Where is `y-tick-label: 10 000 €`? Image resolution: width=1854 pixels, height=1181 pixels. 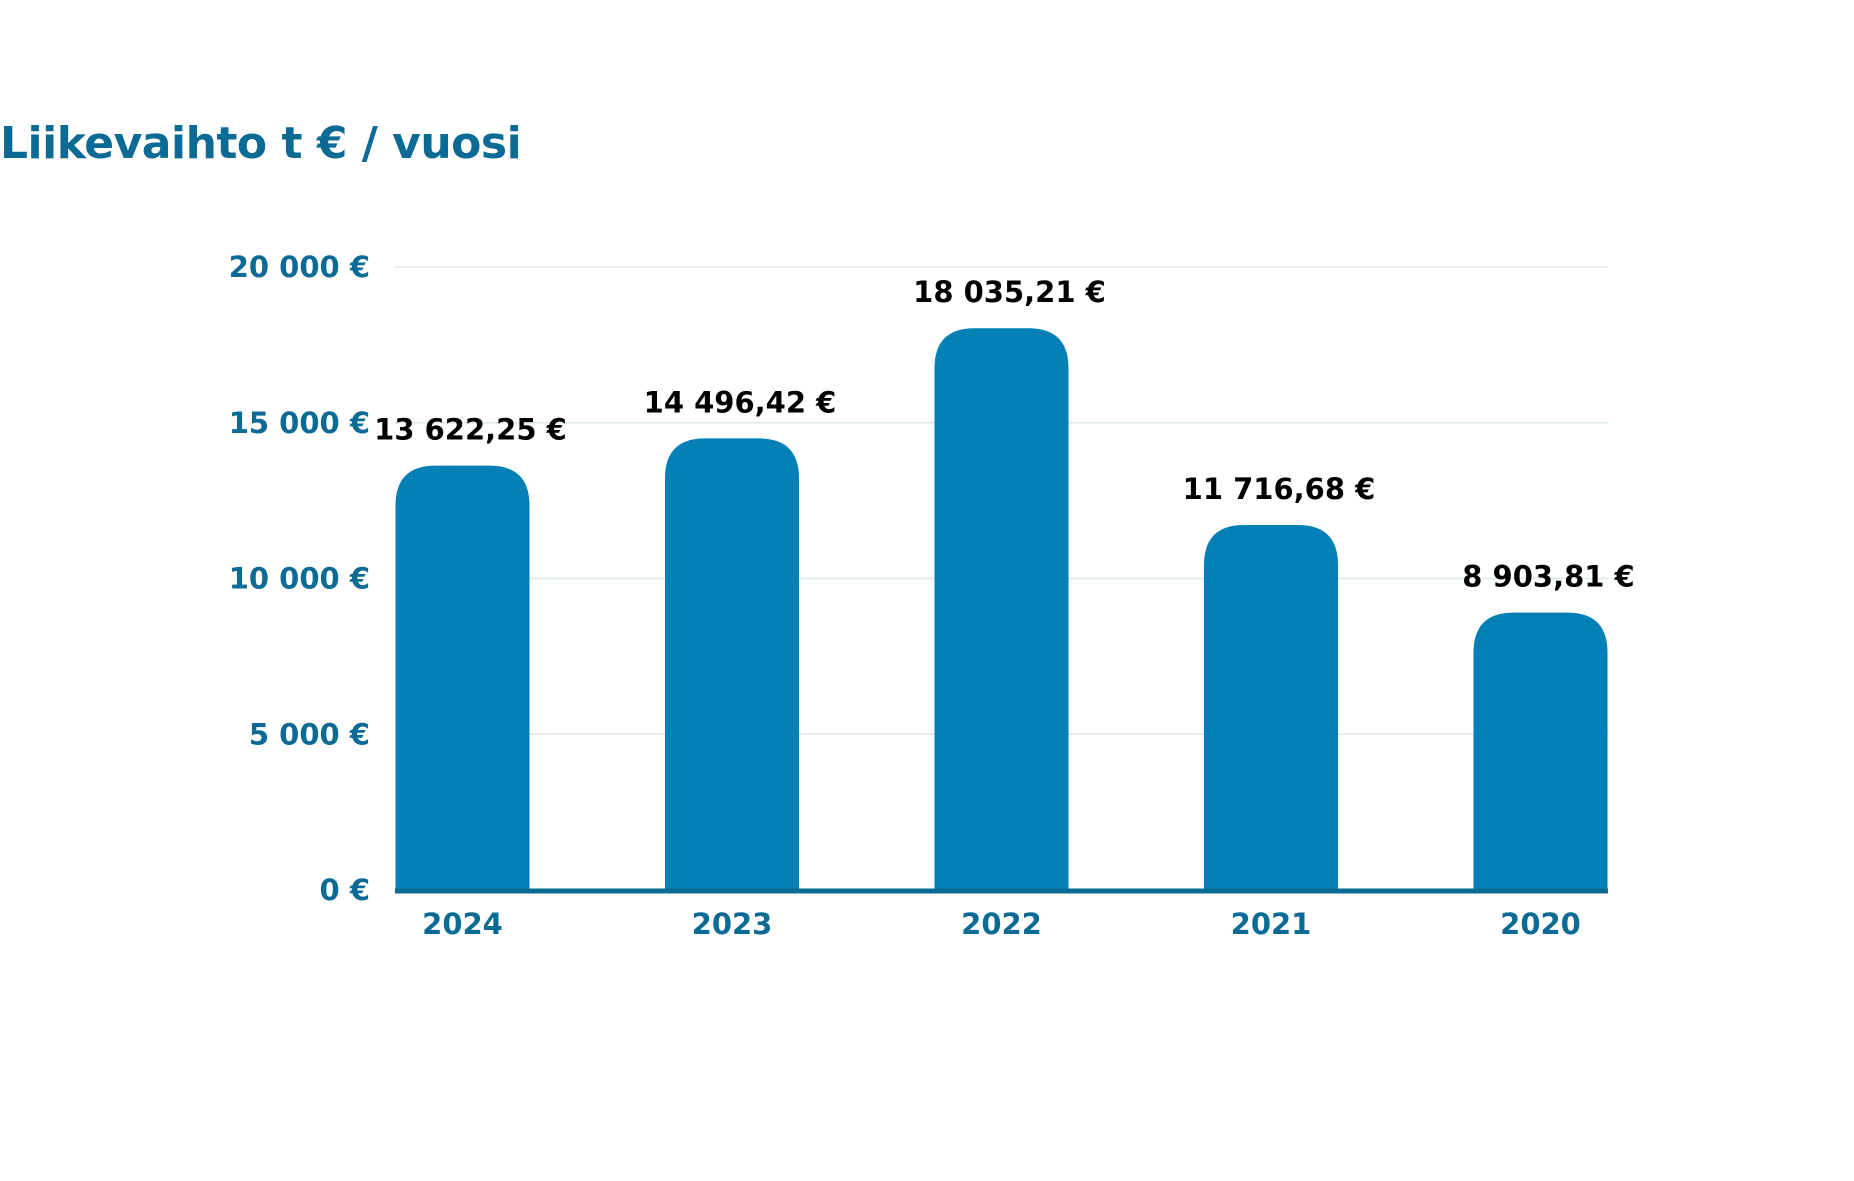
y-tick-label: 10 000 € is located at coordinates (299, 579).